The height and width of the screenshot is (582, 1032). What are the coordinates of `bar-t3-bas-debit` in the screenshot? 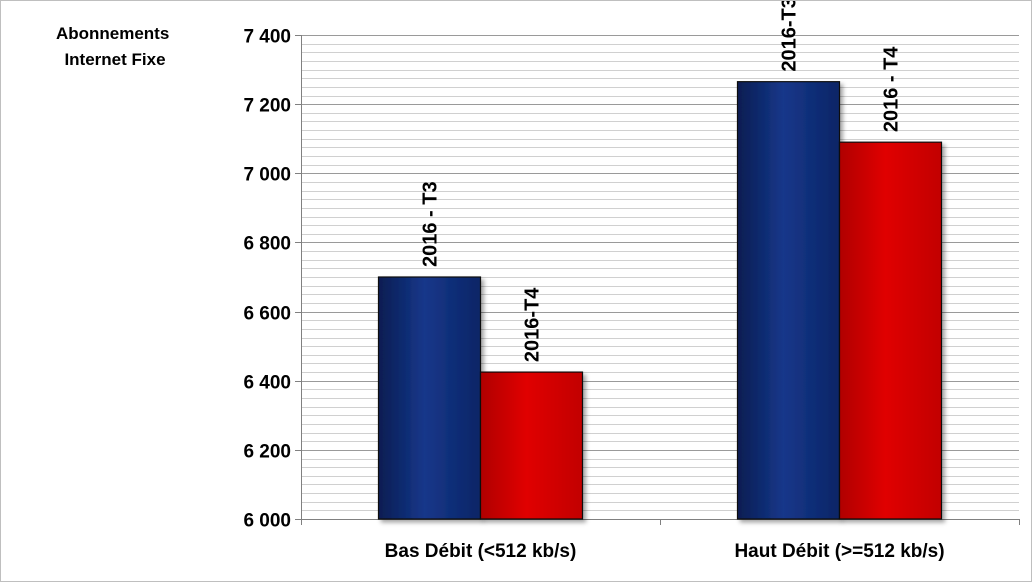 It's located at (429, 398).